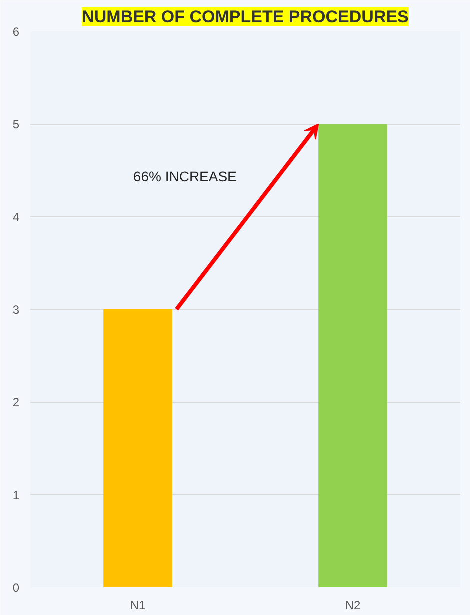 This screenshot has height=615, width=470. What do you see at coordinates (16, 495) in the screenshot?
I see `y-tick-label: 1` at bounding box center [16, 495].